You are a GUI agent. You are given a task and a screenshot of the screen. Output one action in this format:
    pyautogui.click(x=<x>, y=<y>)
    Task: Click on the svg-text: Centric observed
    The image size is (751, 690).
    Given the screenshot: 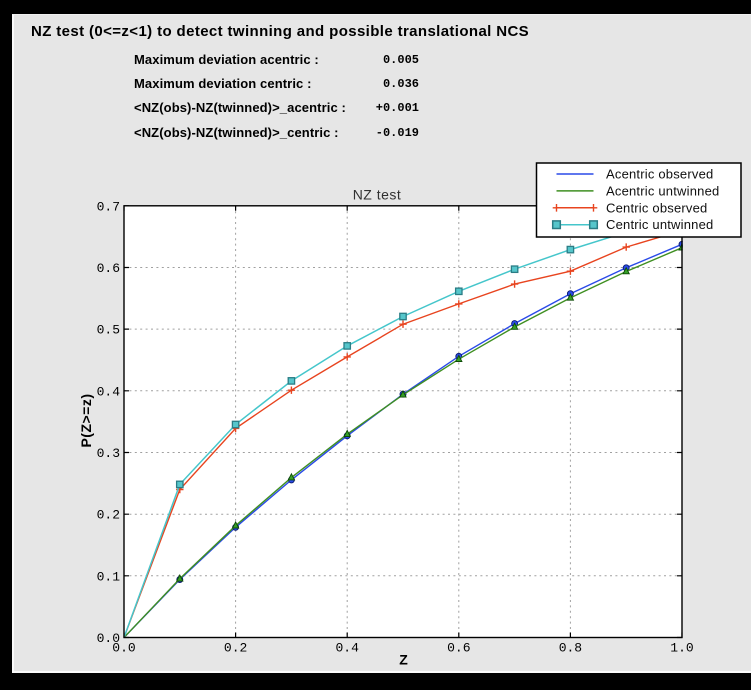 What is the action you would take?
    pyautogui.click(x=656, y=207)
    